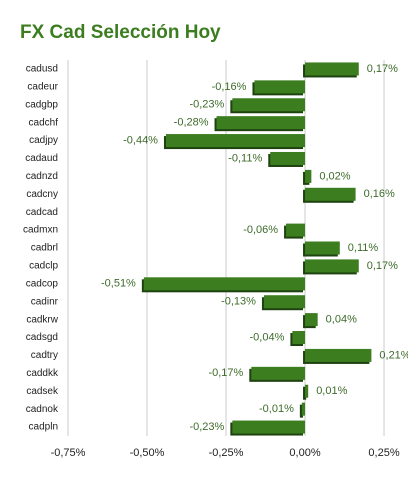 The image size is (408, 480). I want to click on y-tick-label: cadnok, so click(42, 409).